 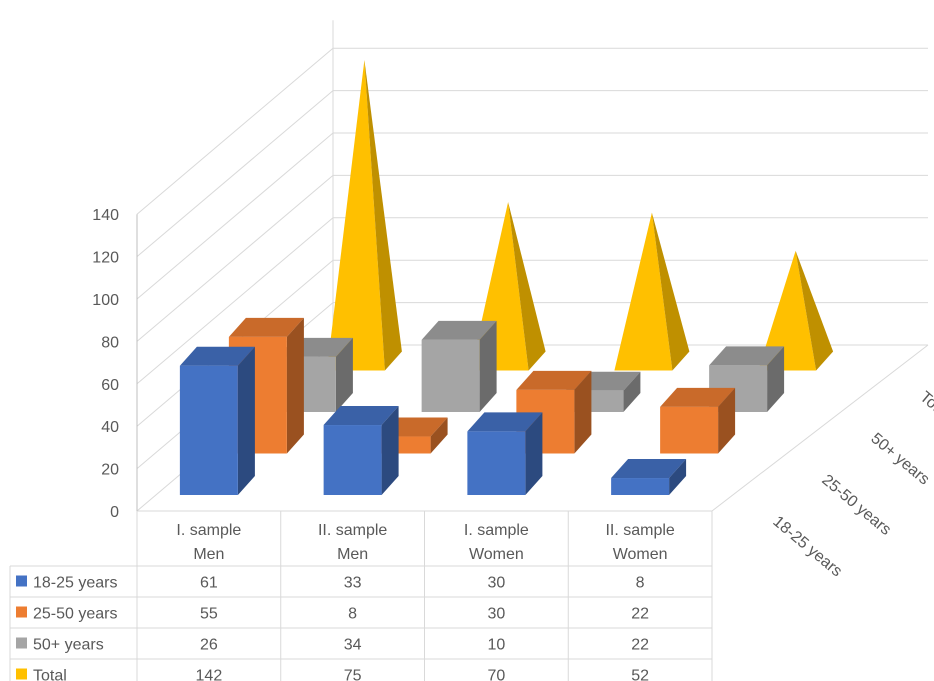 What do you see at coordinates (640, 674) in the screenshot?
I see `table-cell: 52` at bounding box center [640, 674].